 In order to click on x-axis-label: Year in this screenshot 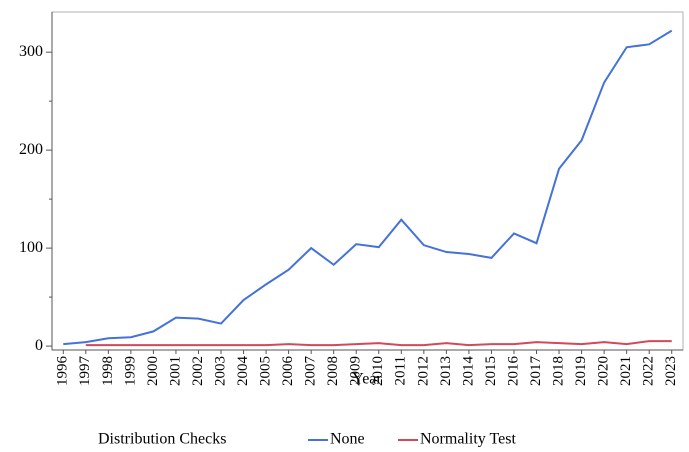, I will do `click(367, 379)`.